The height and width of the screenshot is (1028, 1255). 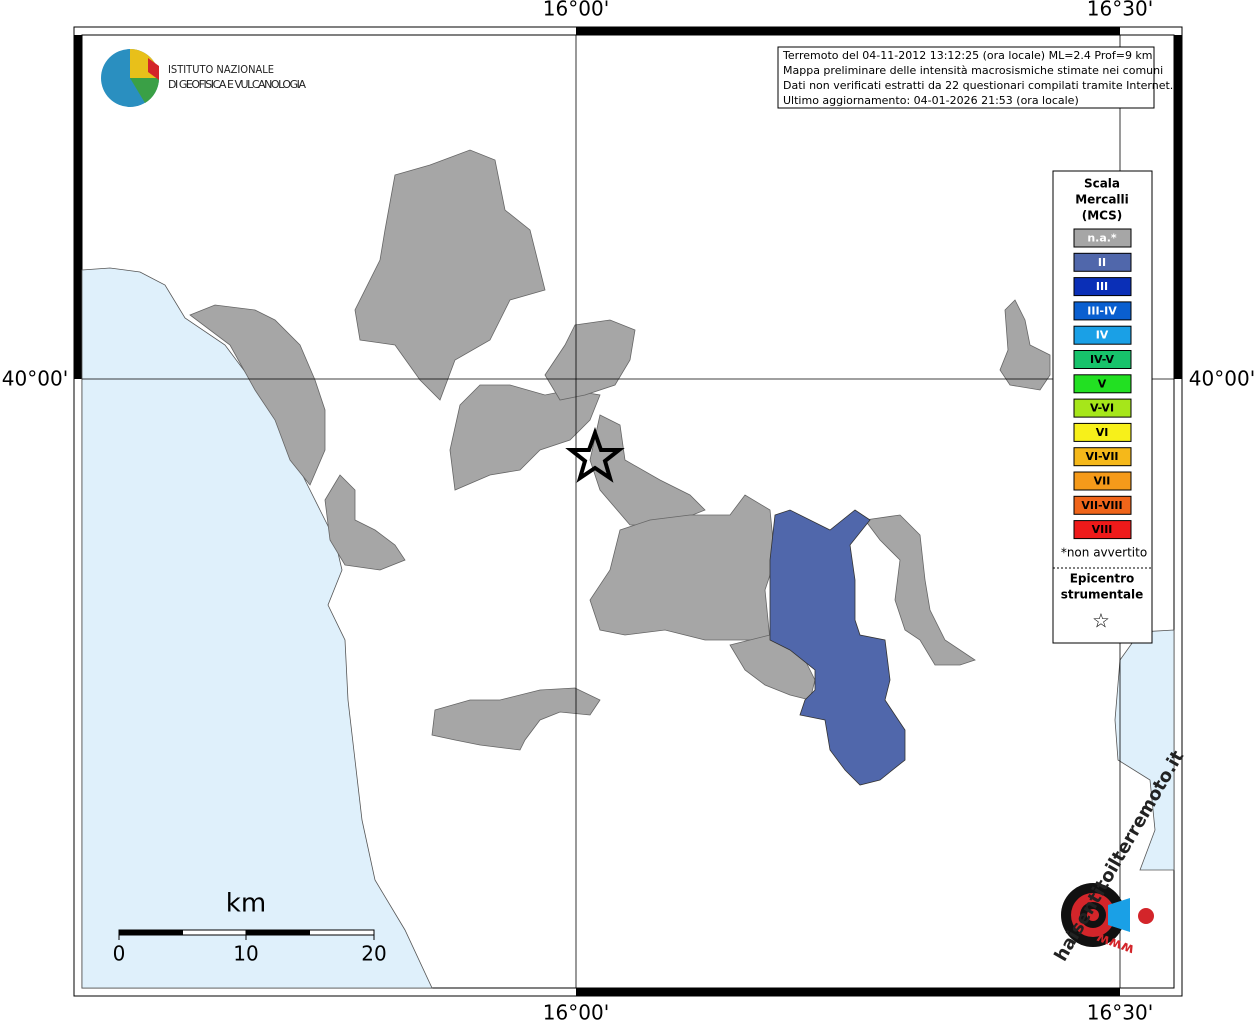 I want to click on legend-label: VI-VII, so click(x=1101, y=456).